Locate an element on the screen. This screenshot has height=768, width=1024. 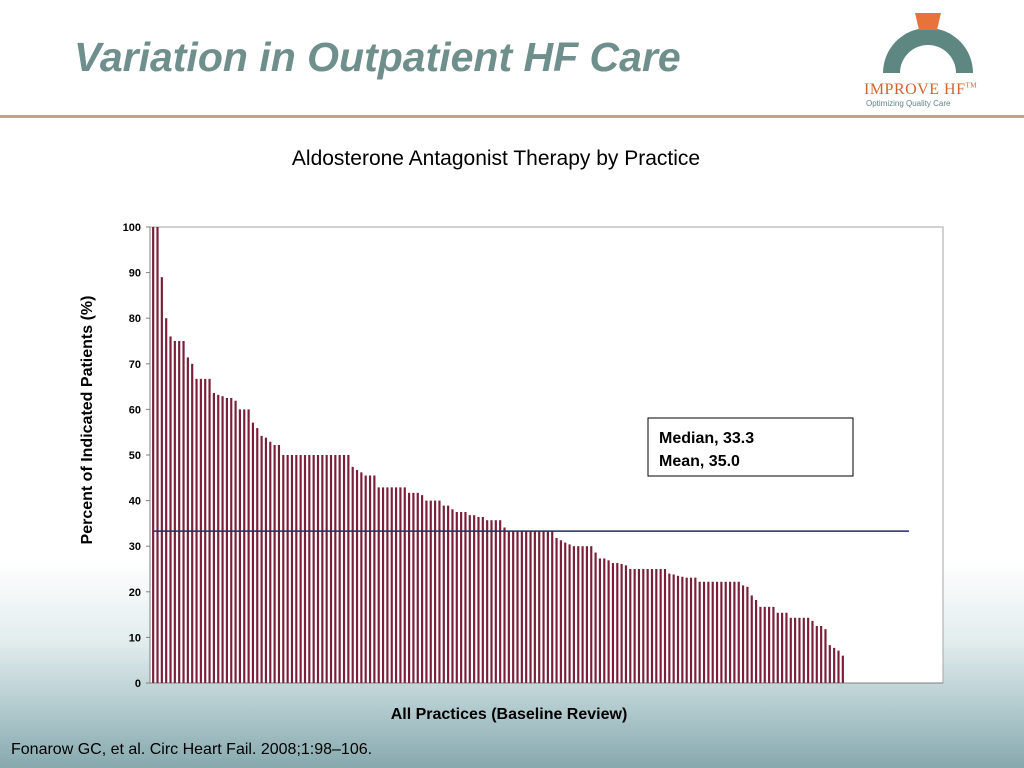
y-tick-label: 0 is located at coordinates (138, 684).